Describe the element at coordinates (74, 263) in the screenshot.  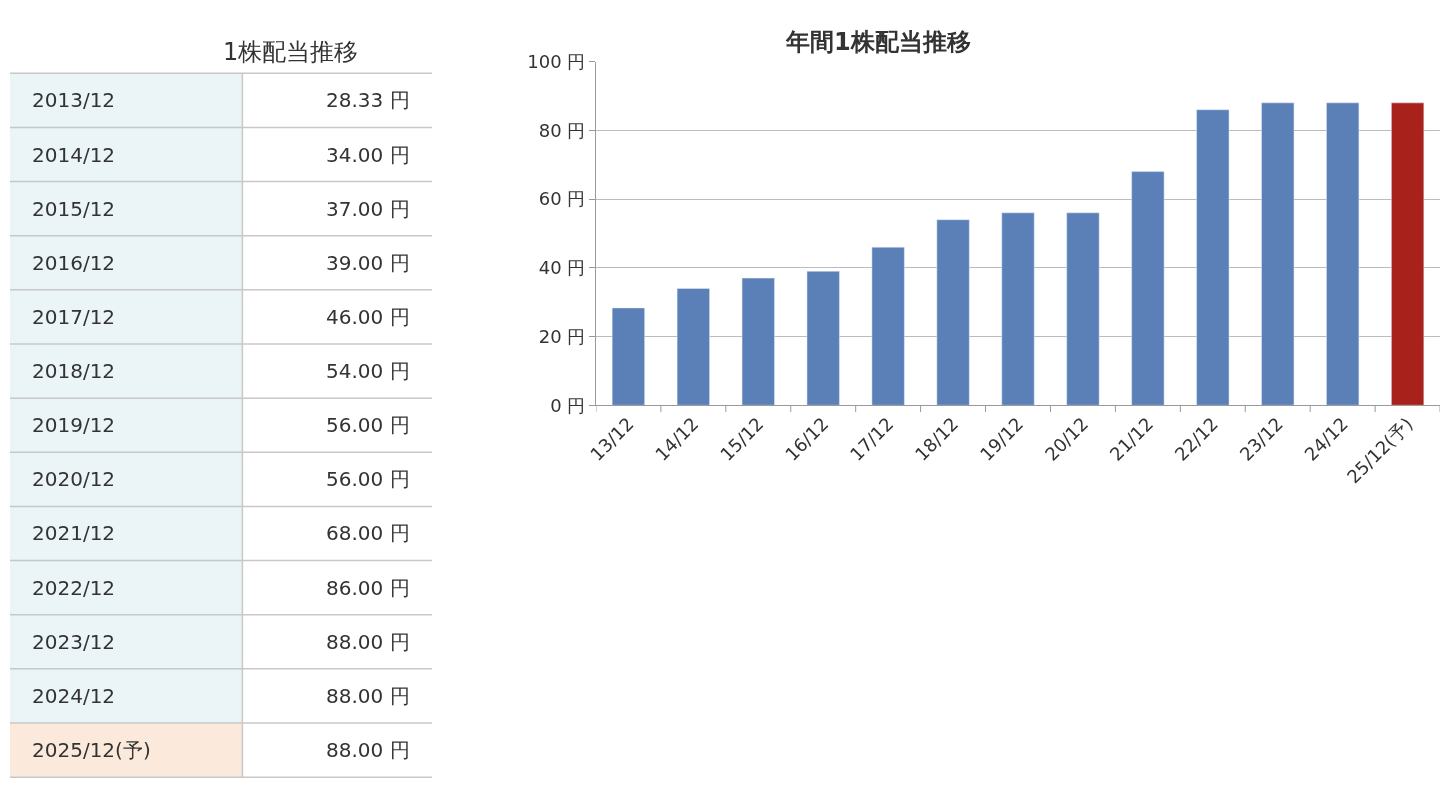
I see `category-label: 2016/12` at that location.